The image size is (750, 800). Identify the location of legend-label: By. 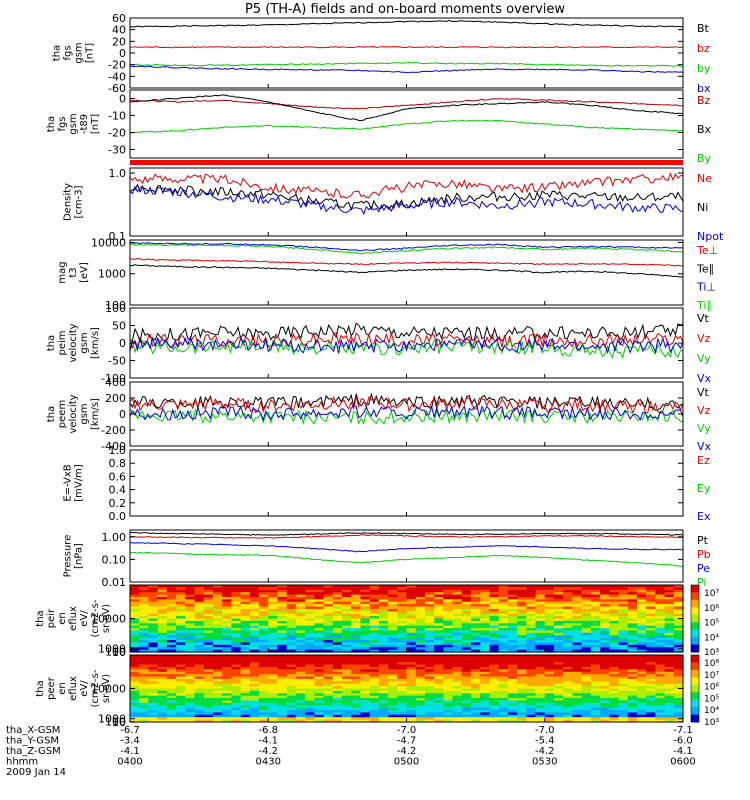
(704, 158).